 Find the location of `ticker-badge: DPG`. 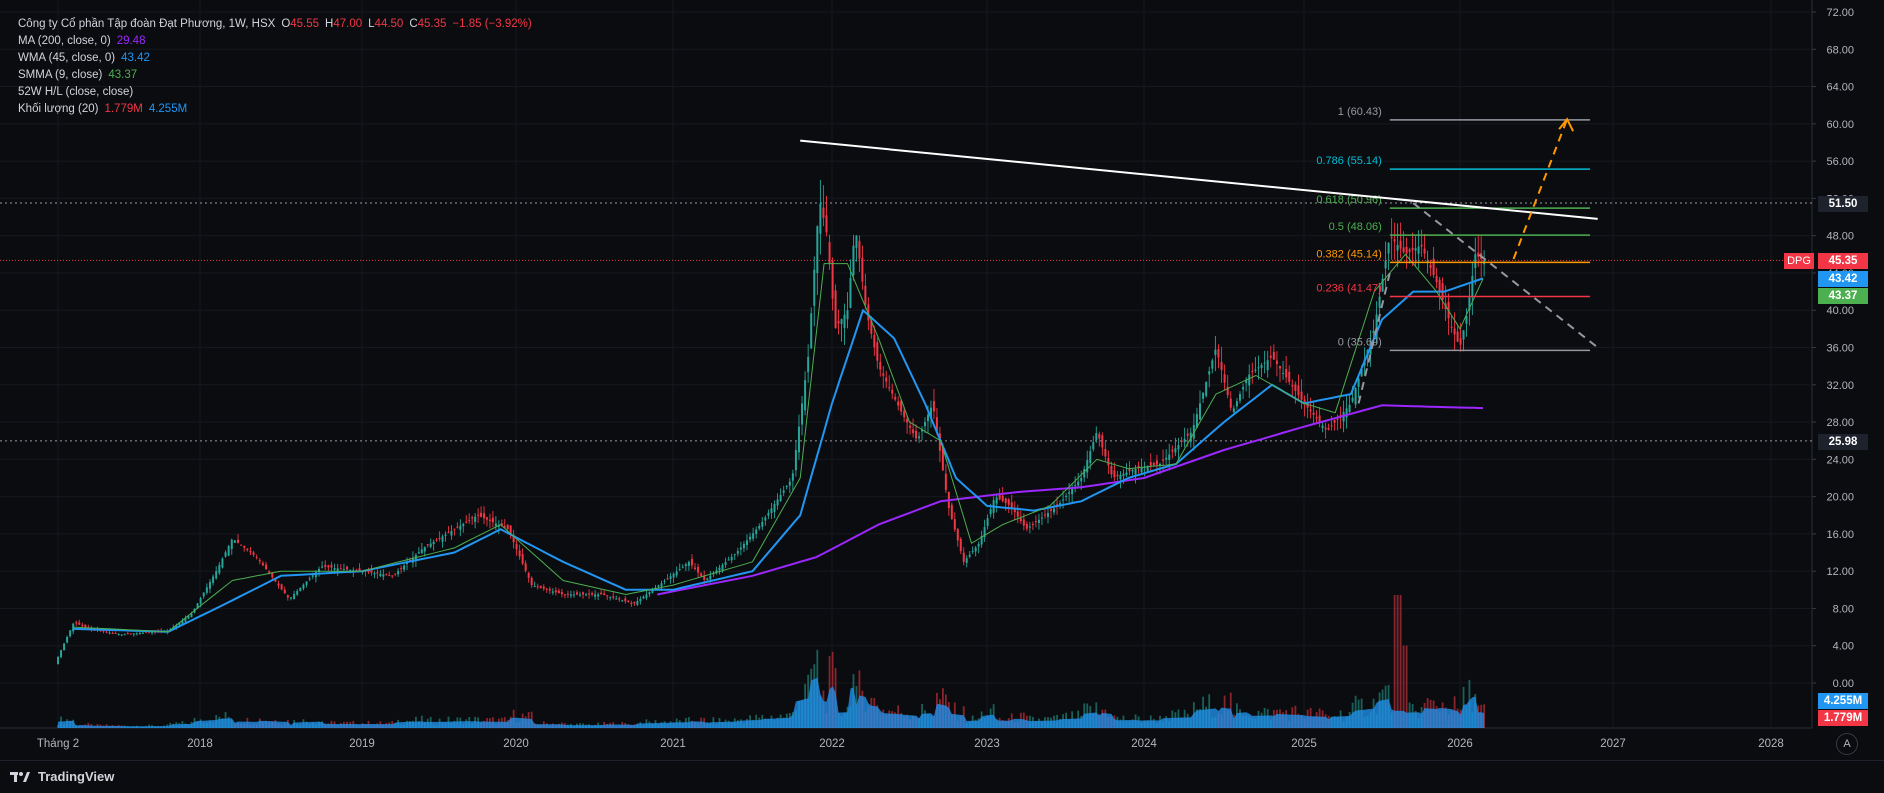

ticker-badge: DPG is located at coordinates (1799, 261).